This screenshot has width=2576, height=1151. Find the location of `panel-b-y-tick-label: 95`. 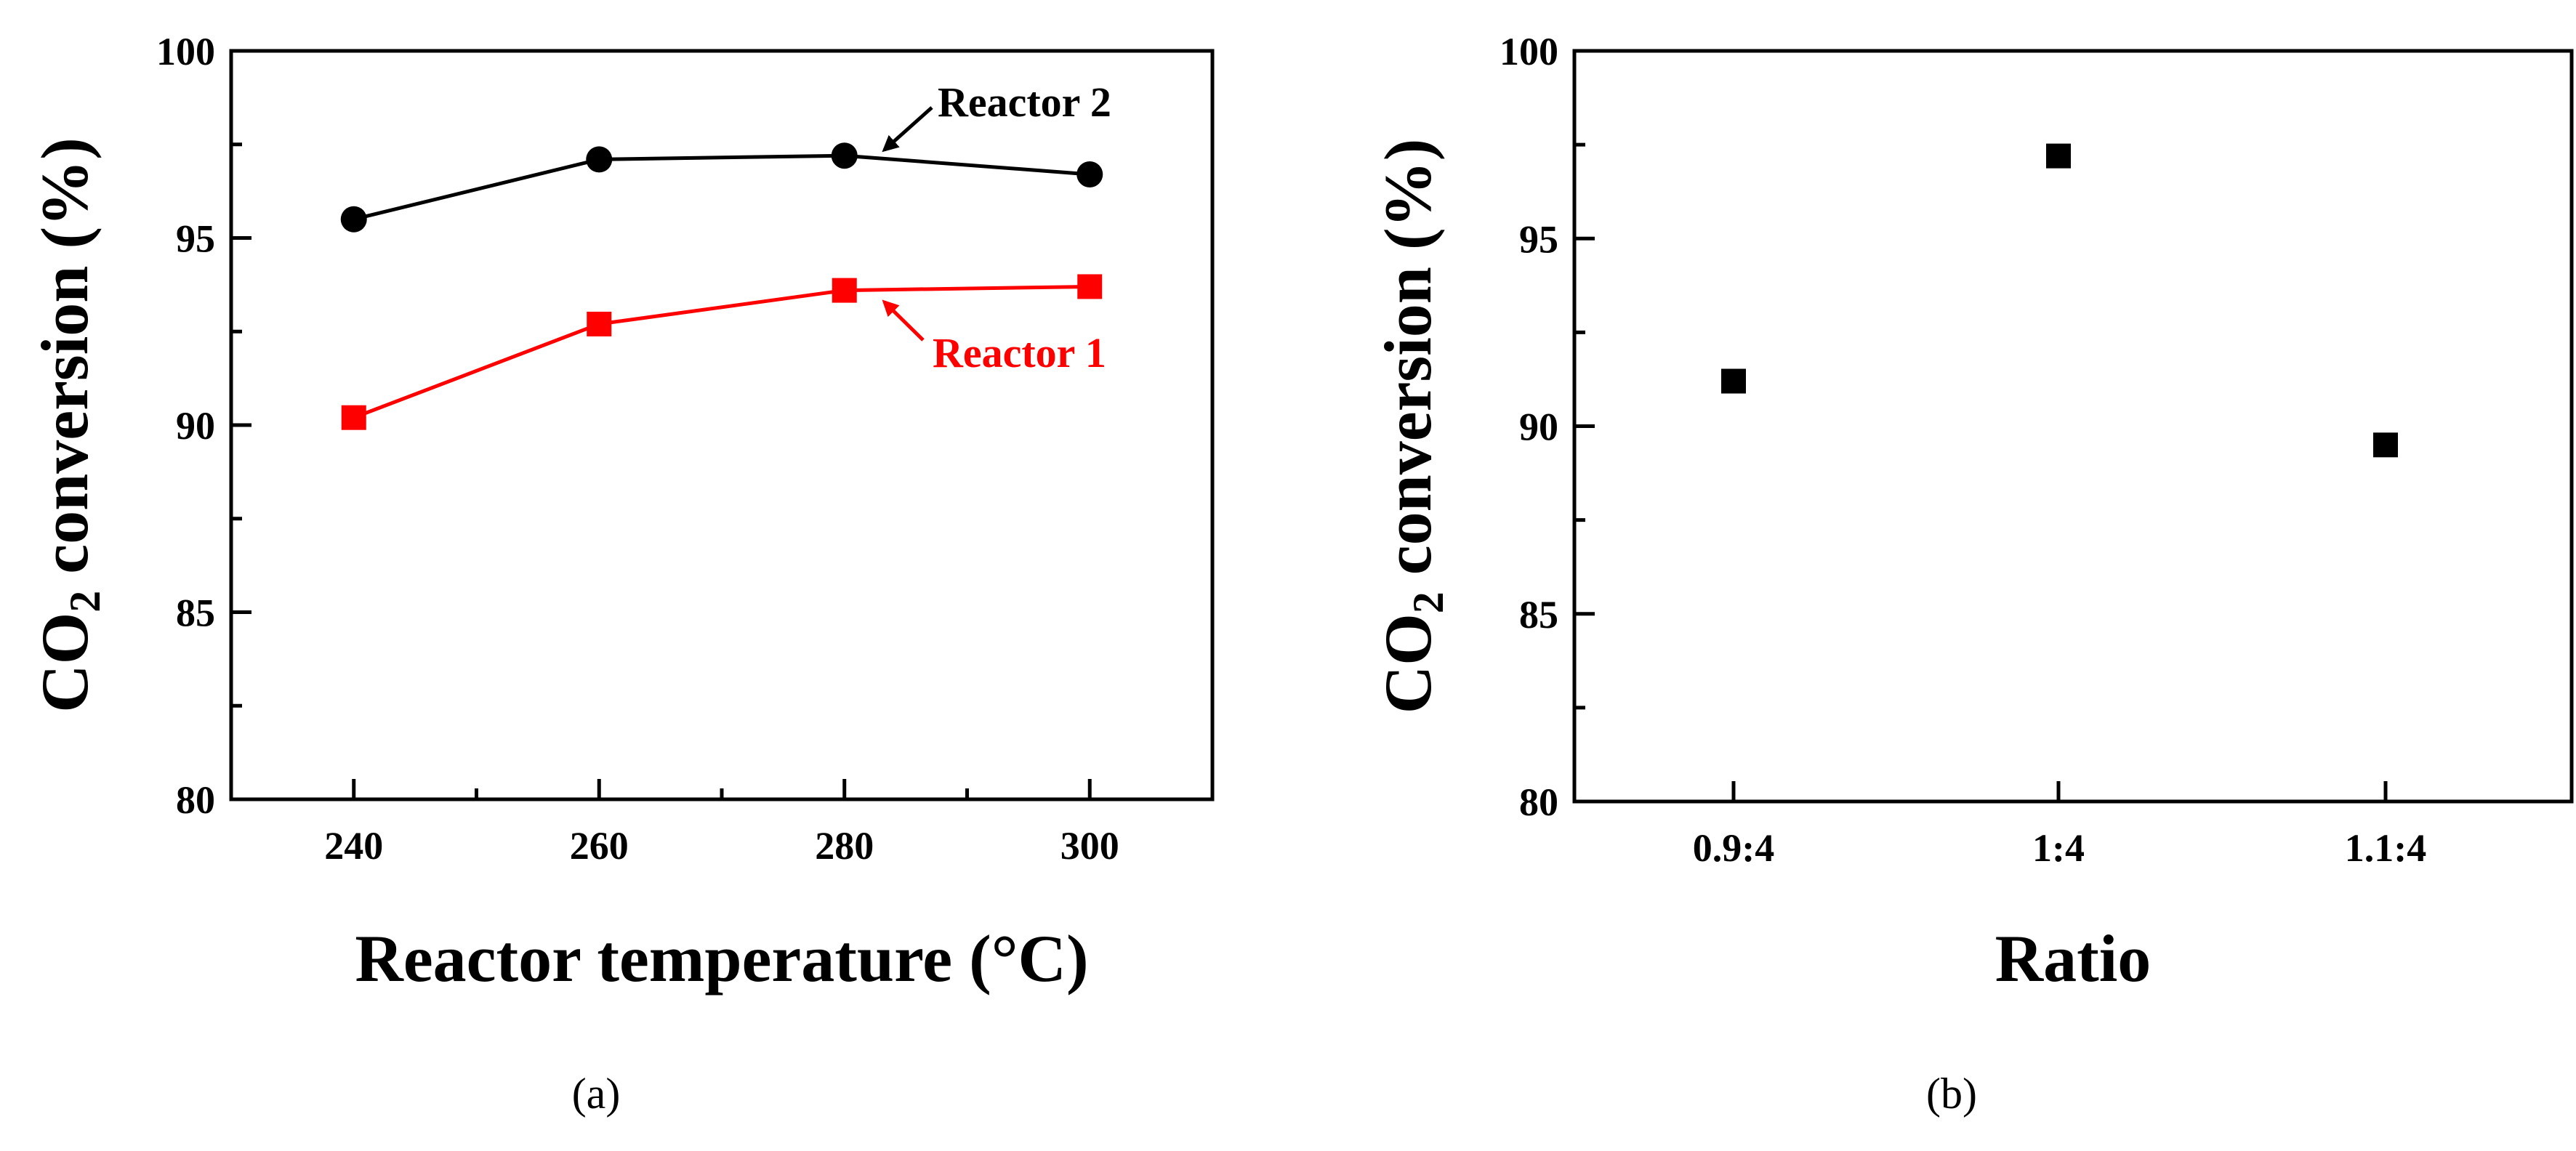

panel-b-y-tick-label: 95 is located at coordinates (1538, 239).